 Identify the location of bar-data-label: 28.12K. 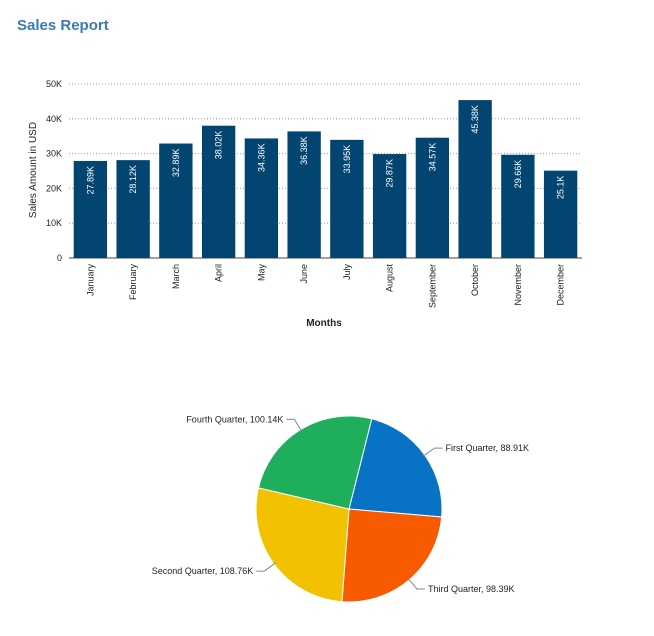
(133, 179).